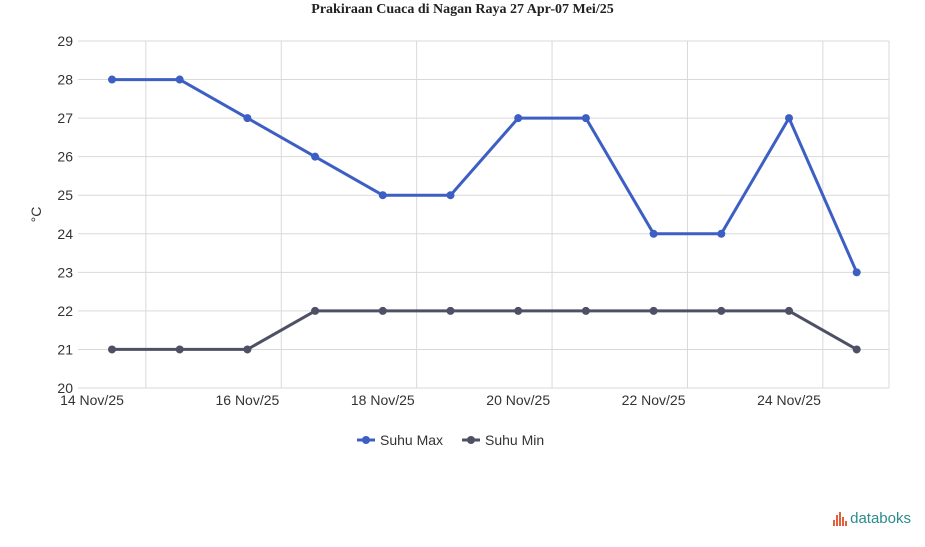  I want to click on x-tick-label: 24 Nov/25, so click(789, 400).